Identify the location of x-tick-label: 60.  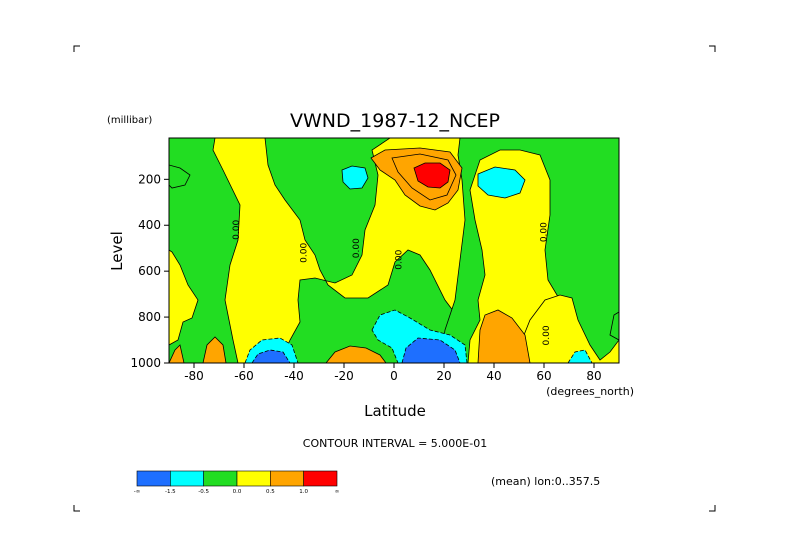
(543, 376).